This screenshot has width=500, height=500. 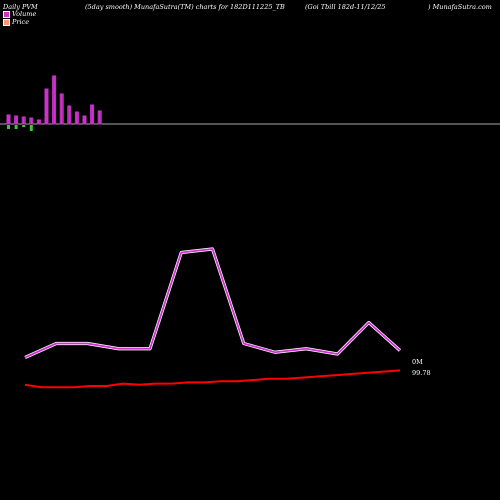 I want to click on legend-volume-swatch, so click(x=6, y=14).